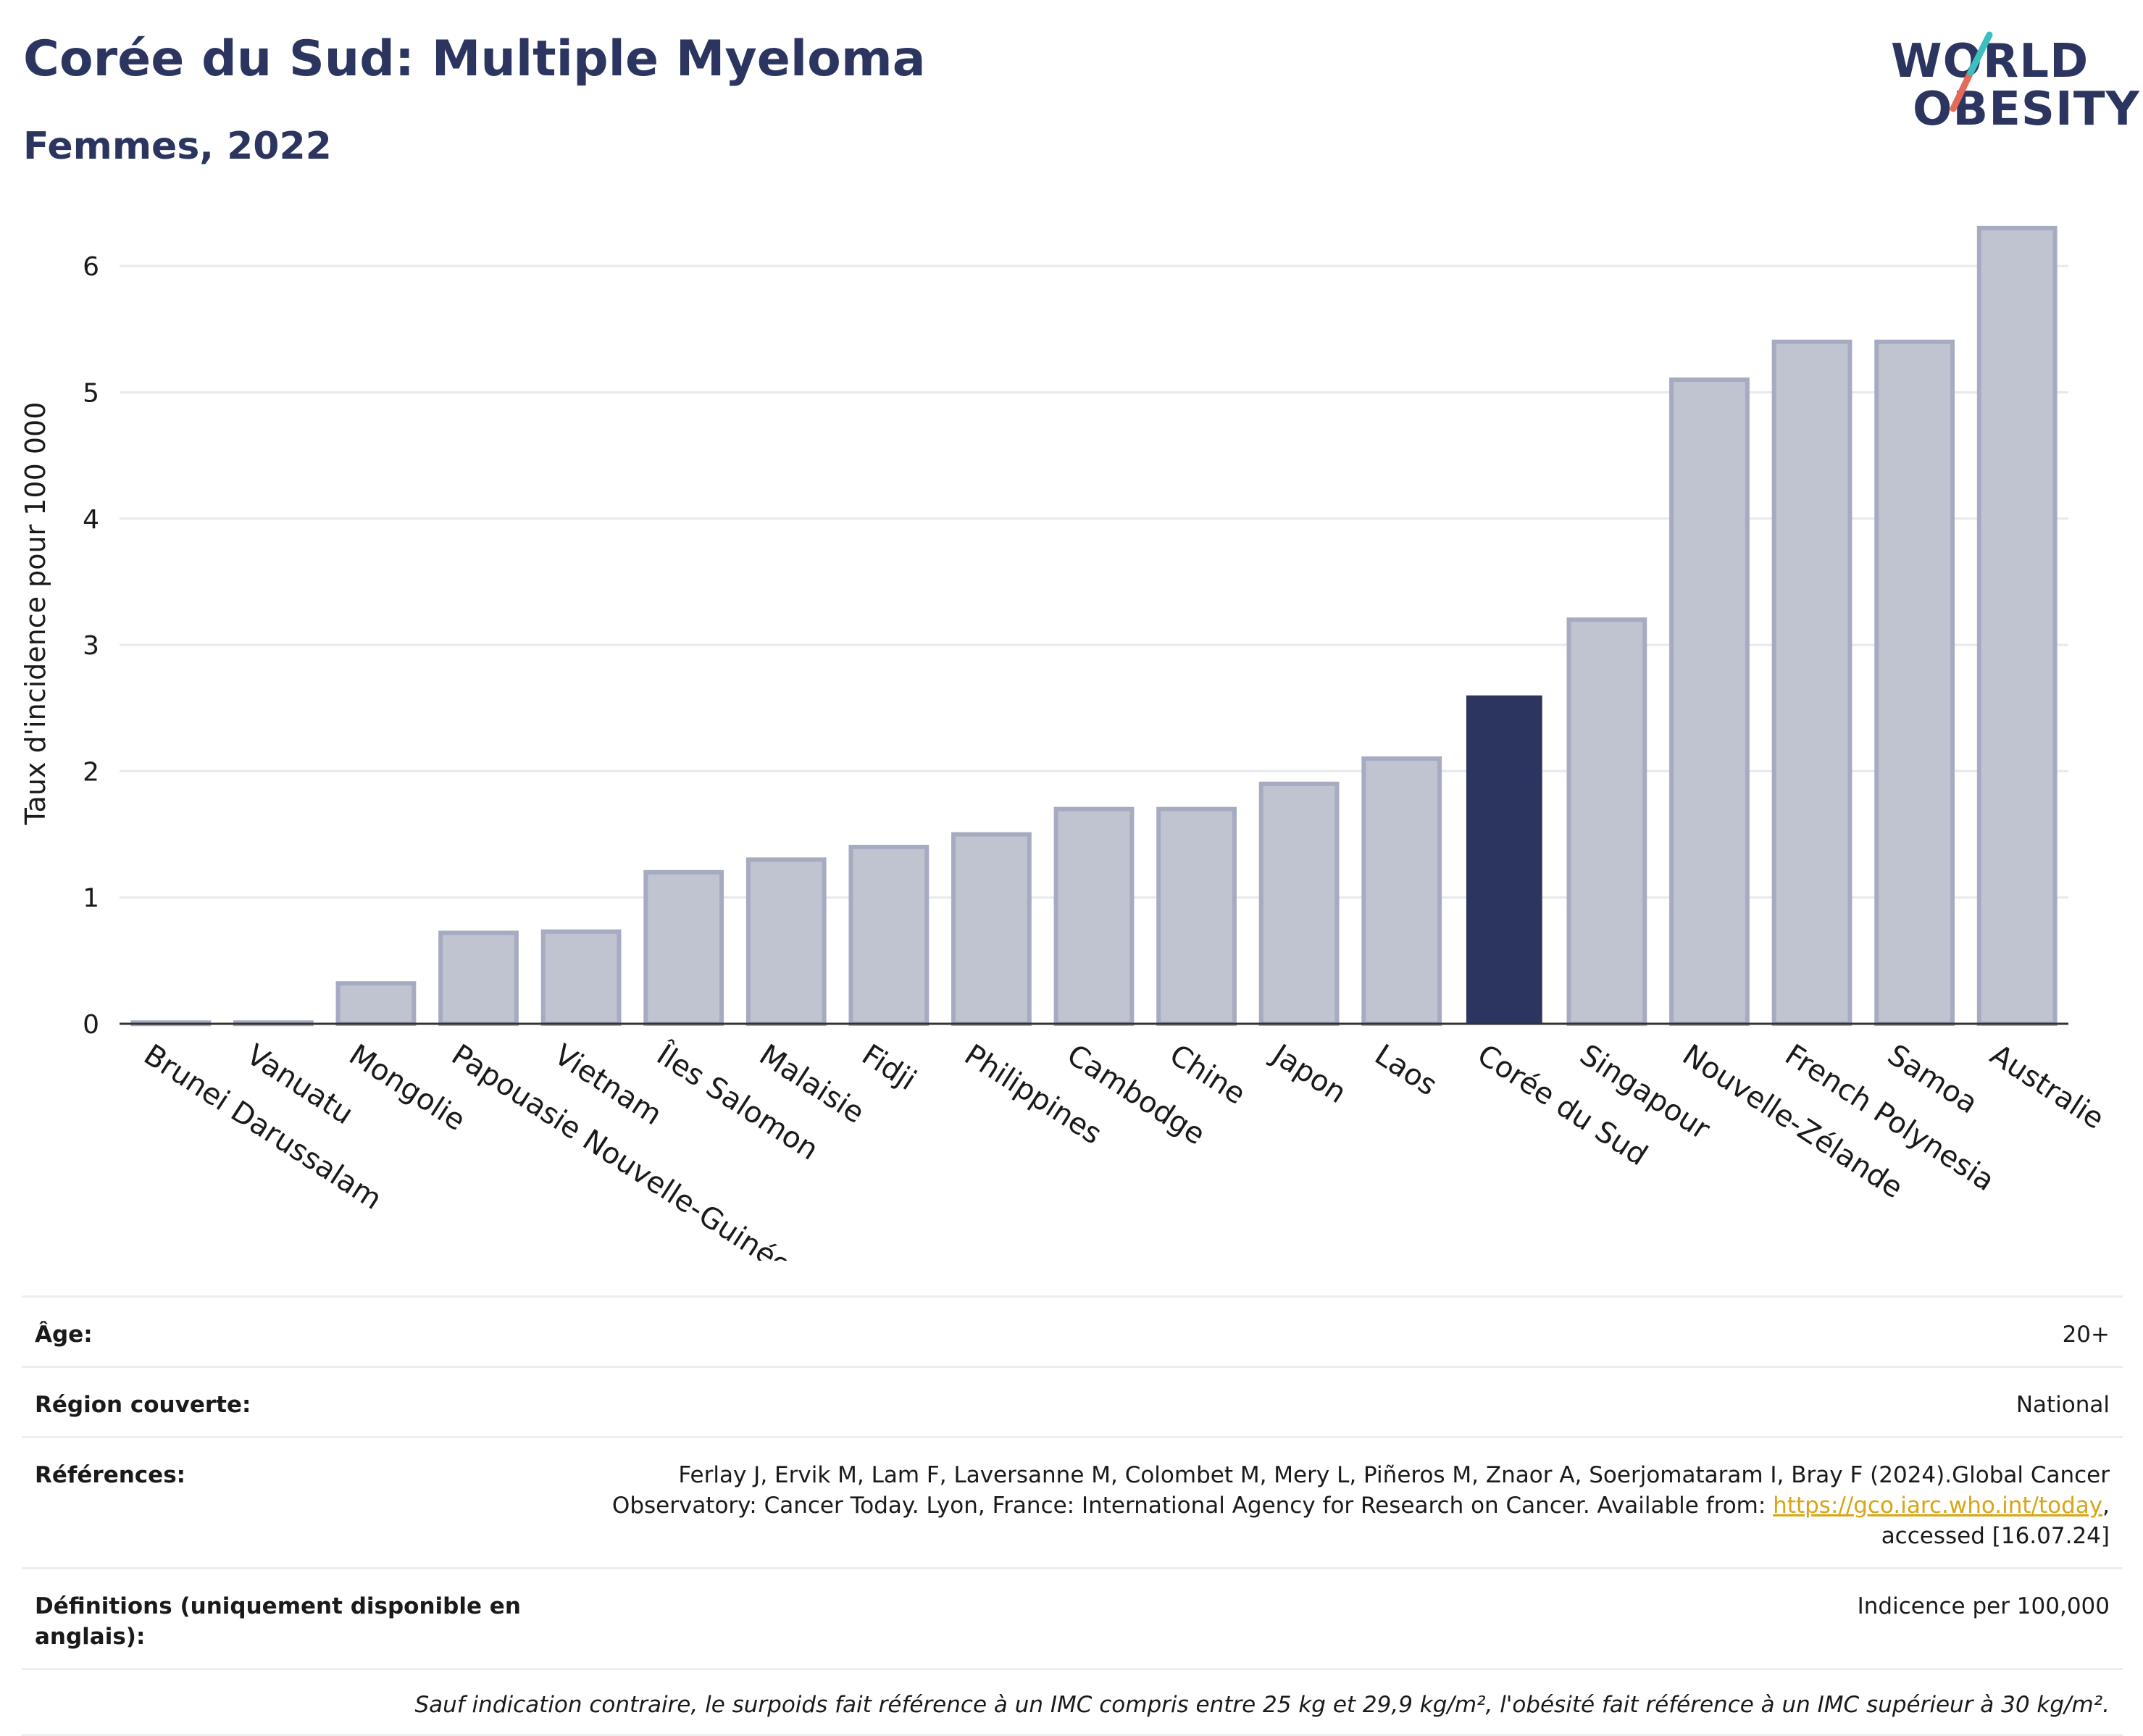 The width and height of the screenshot is (2143, 1736). Describe the element at coordinates (91, 267) in the screenshot. I see `y-tick-label: 6` at that location.